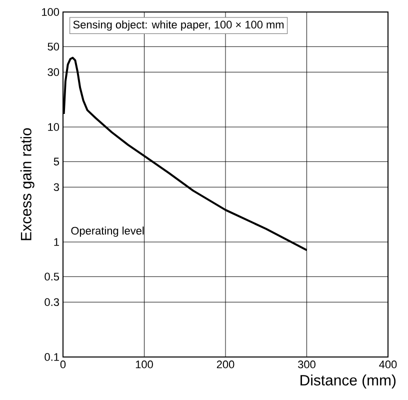 This screenshot has width=408, height=400. What do you see at coordinates (57, 162) in the screenshot?
I see `y-tick-label: 5` at bounding box center [57, 162].